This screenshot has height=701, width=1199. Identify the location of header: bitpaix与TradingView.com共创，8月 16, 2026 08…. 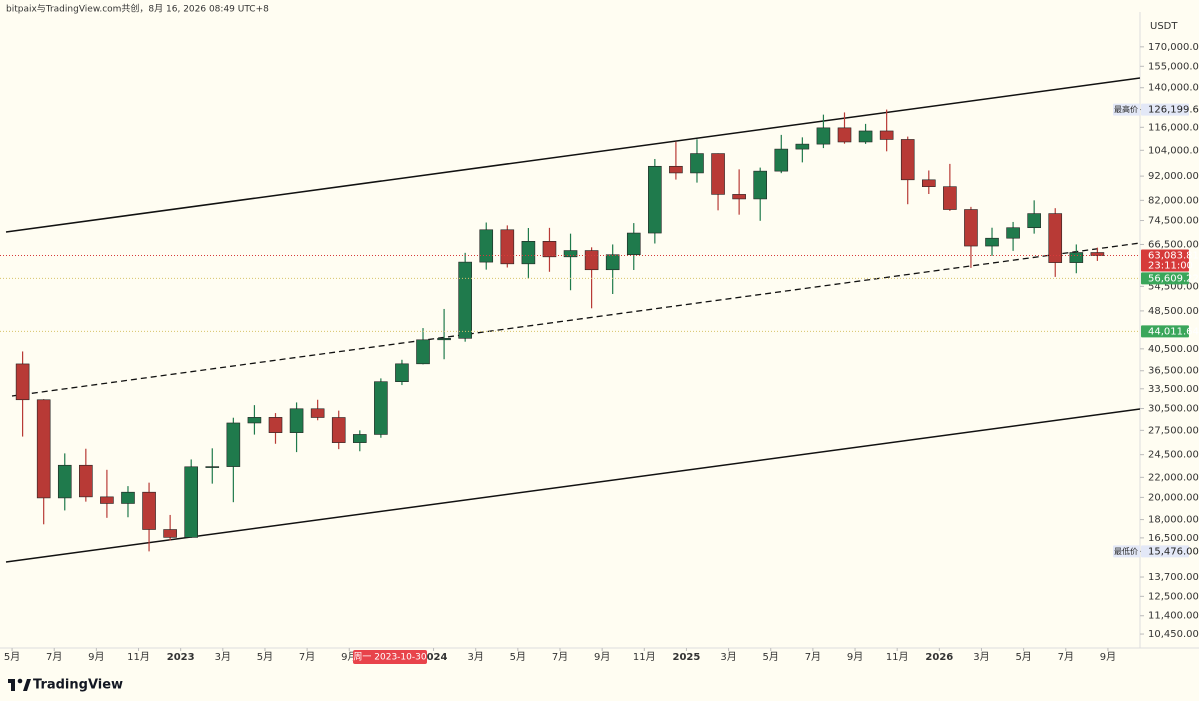
(137, 9).